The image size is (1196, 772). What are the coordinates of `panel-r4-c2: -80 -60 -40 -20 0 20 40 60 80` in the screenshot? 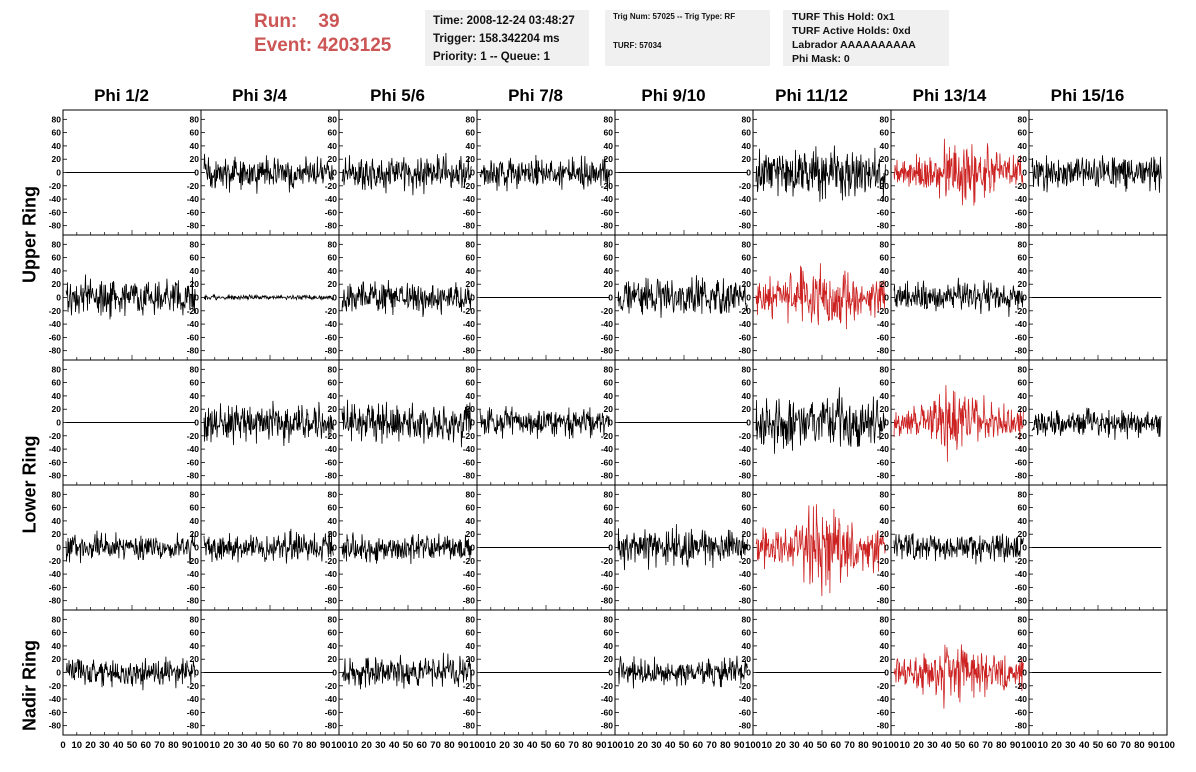 It's located at (401, 672).